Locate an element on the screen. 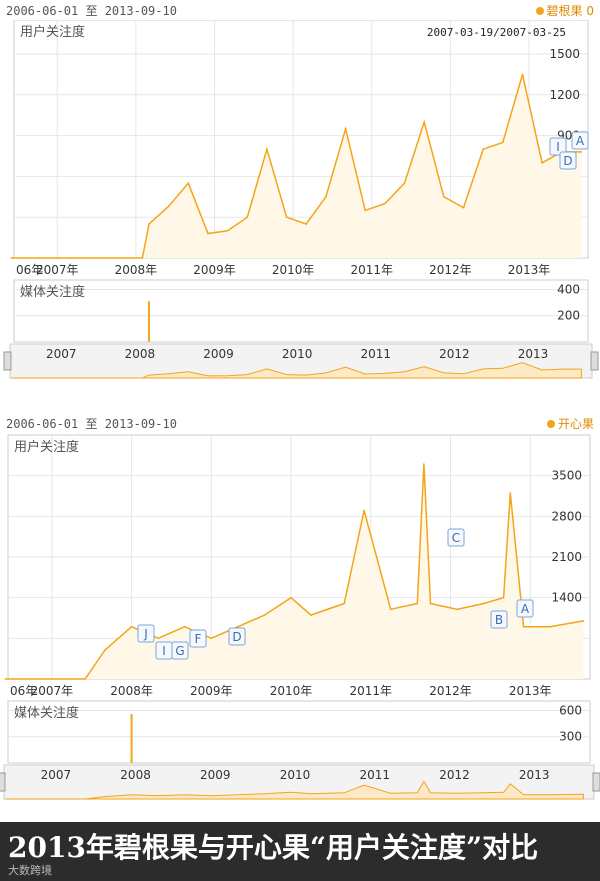 This screenshot has width=600, height=881. top-series-name: 碧根果 is located at coordinates (564, 11).